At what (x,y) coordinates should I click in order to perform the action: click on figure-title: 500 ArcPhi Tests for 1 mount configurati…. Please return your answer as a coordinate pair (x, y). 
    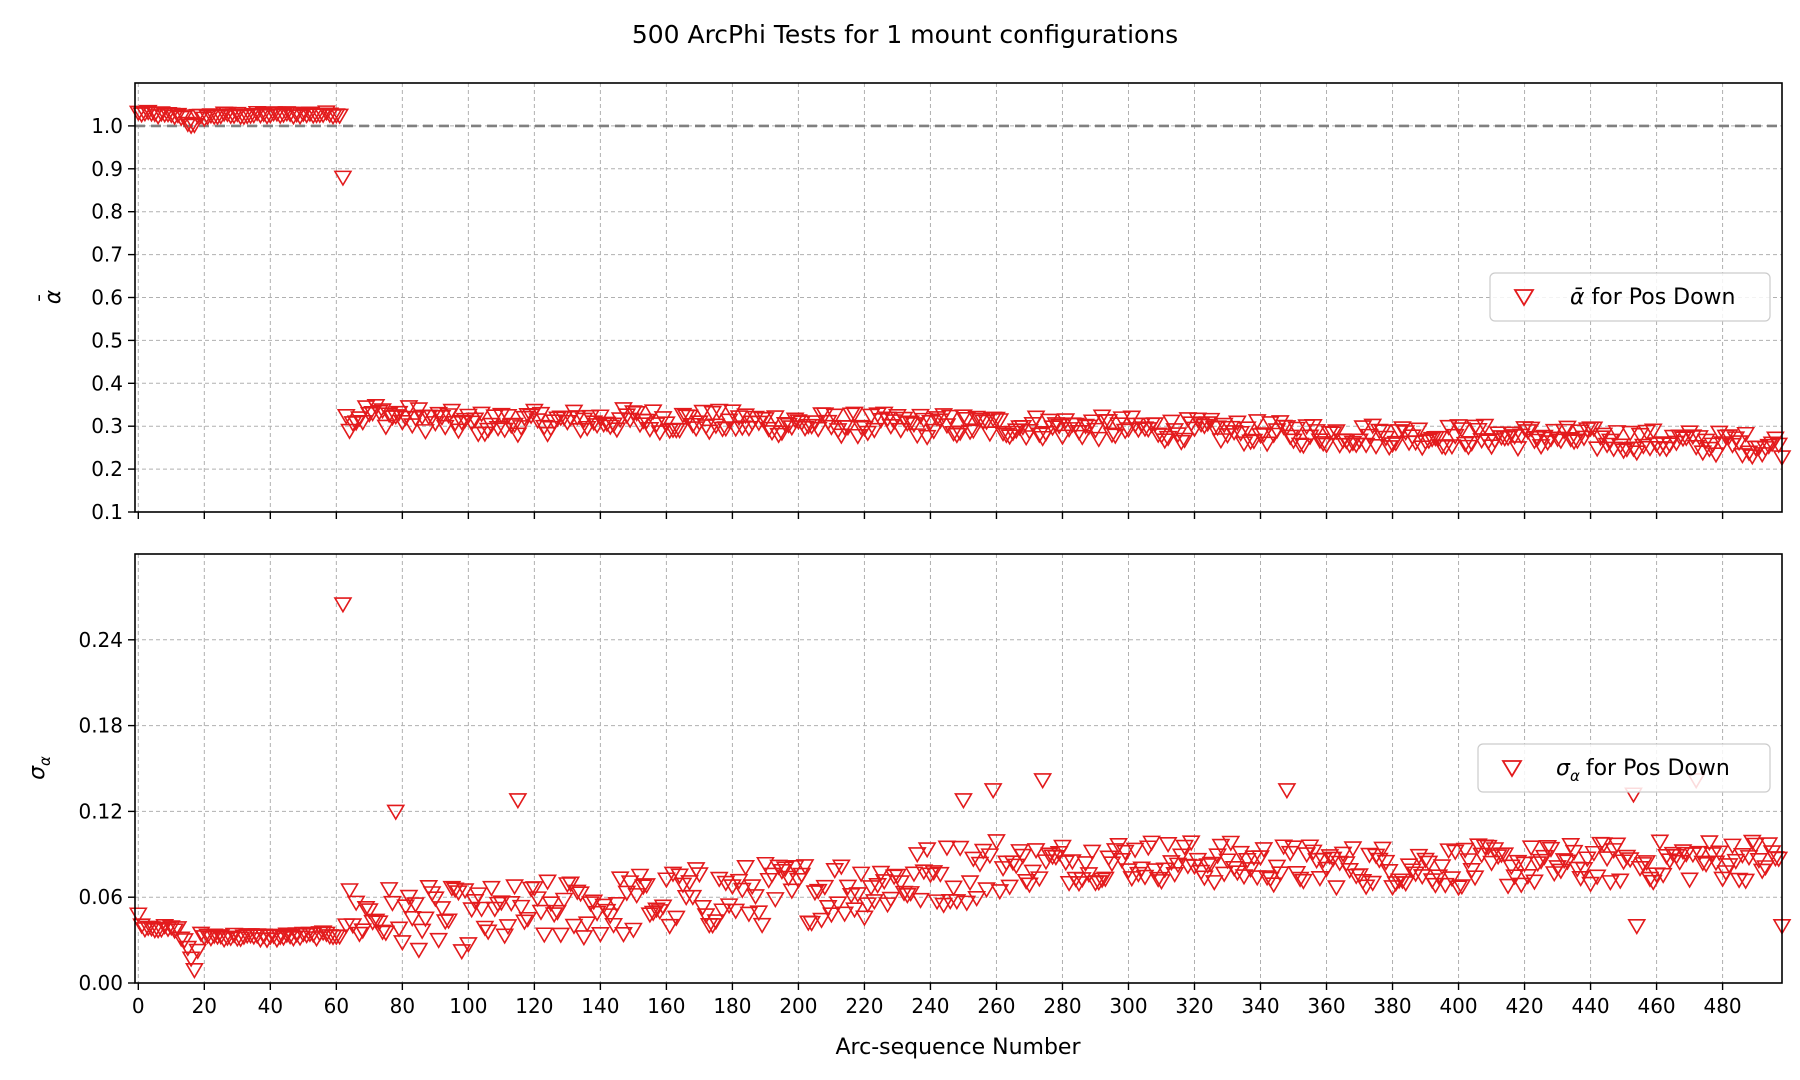
    Looking at the image, I should click on (905, 34).